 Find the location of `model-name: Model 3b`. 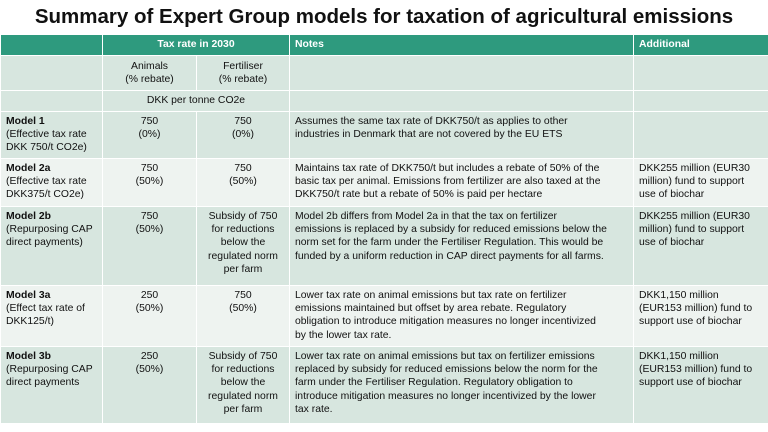

model-name: Model 3b is located at coordinates (29, 356).